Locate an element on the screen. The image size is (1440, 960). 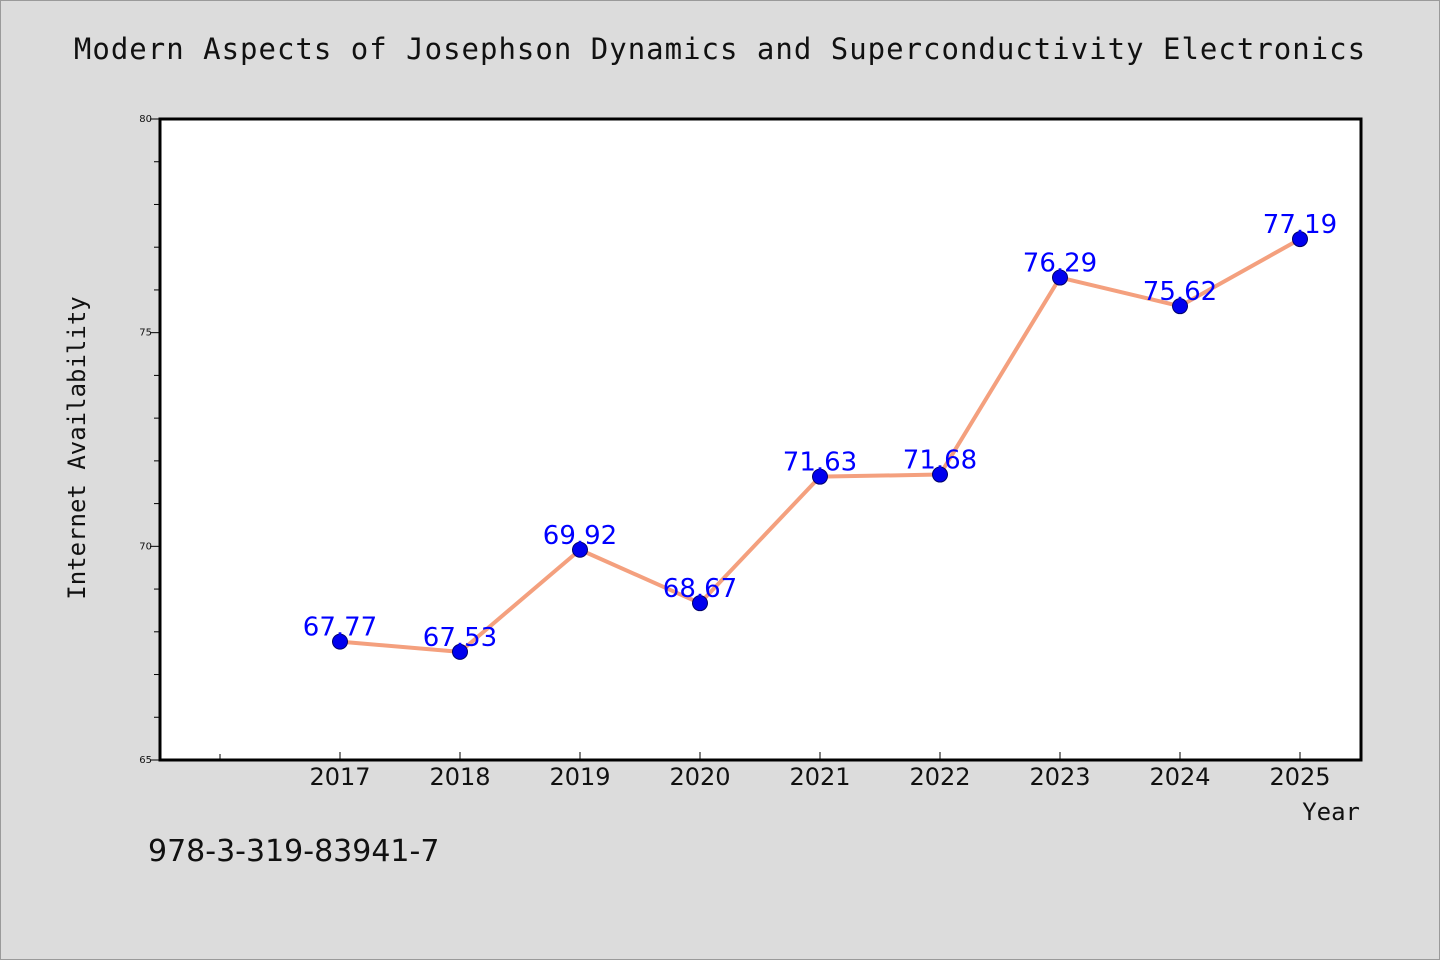
data-label: 76.29 is located at coordinates (1060, 264).